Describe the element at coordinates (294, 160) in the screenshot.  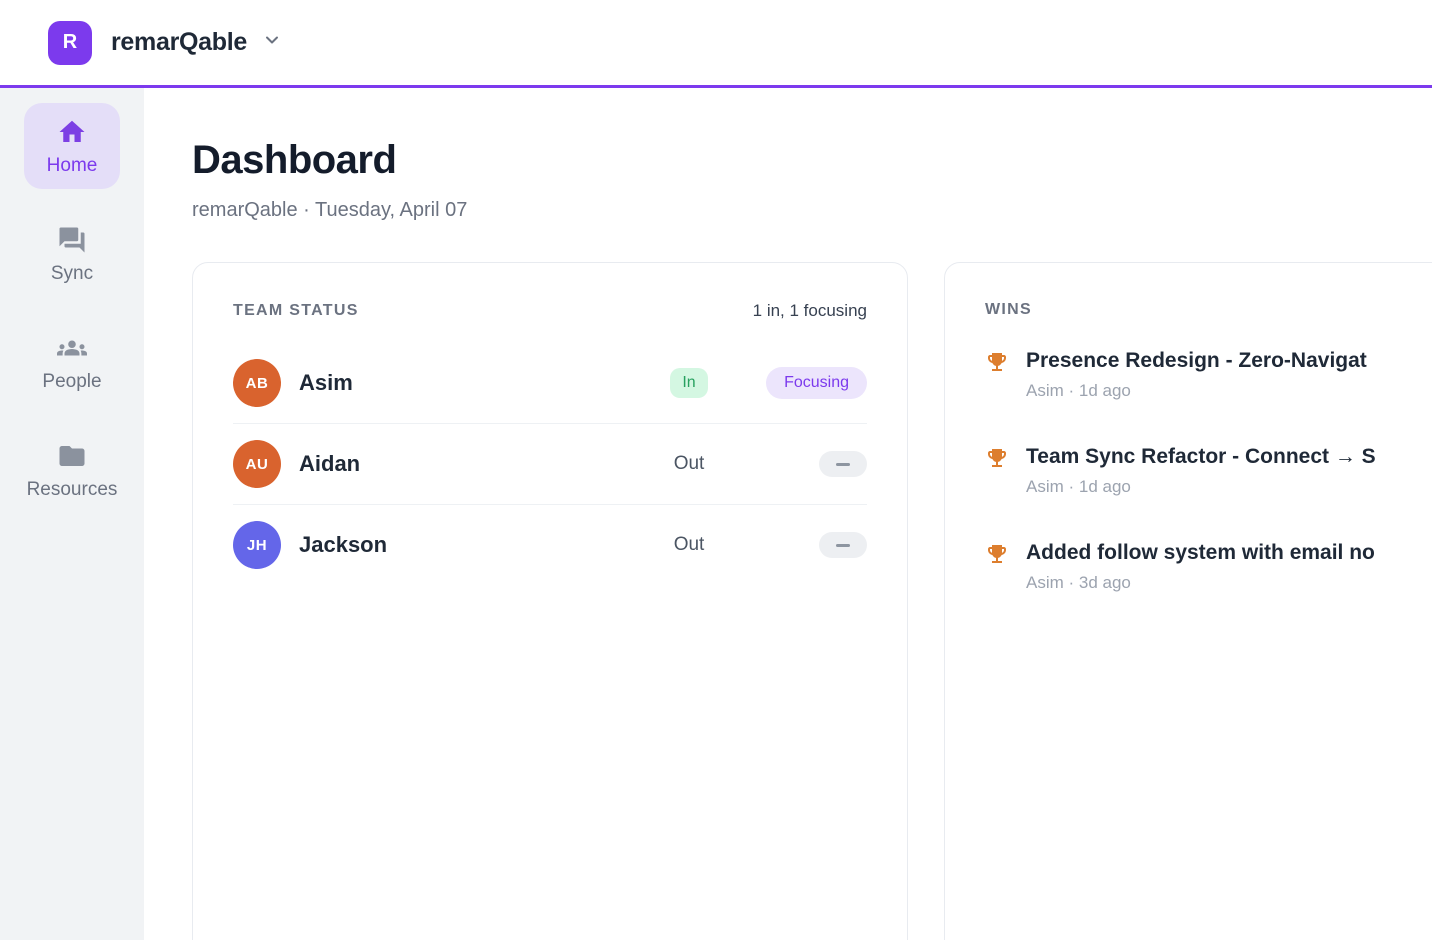
I see `page-title: Dashboard` at that location.